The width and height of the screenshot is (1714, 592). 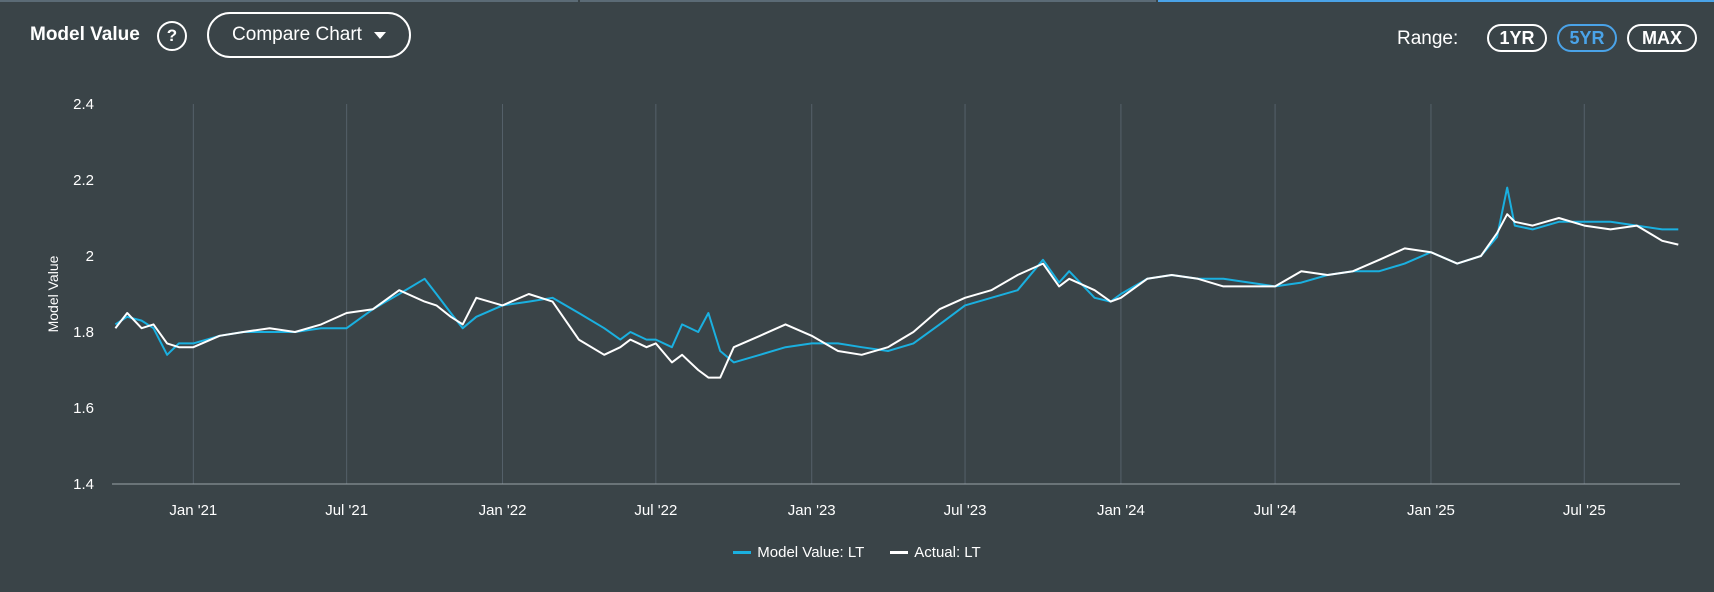 I want to click on legend-swatch-actual, so click(x=899, y=552).